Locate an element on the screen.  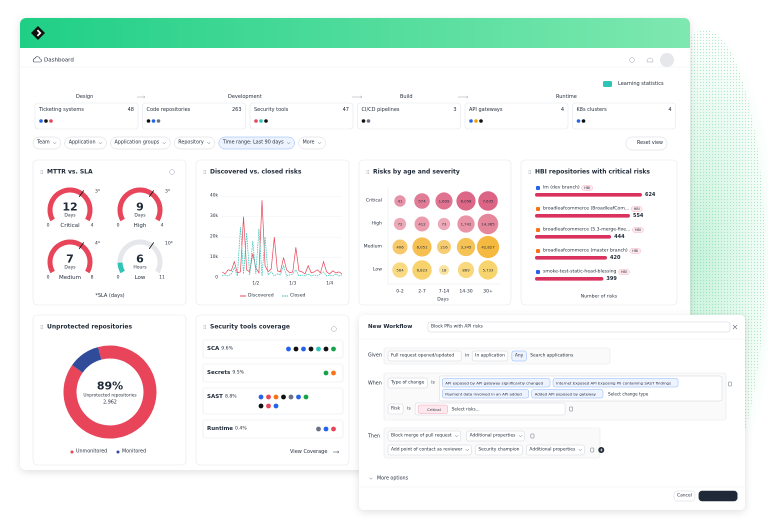
repo-icon is located at coordinates (538, 209).